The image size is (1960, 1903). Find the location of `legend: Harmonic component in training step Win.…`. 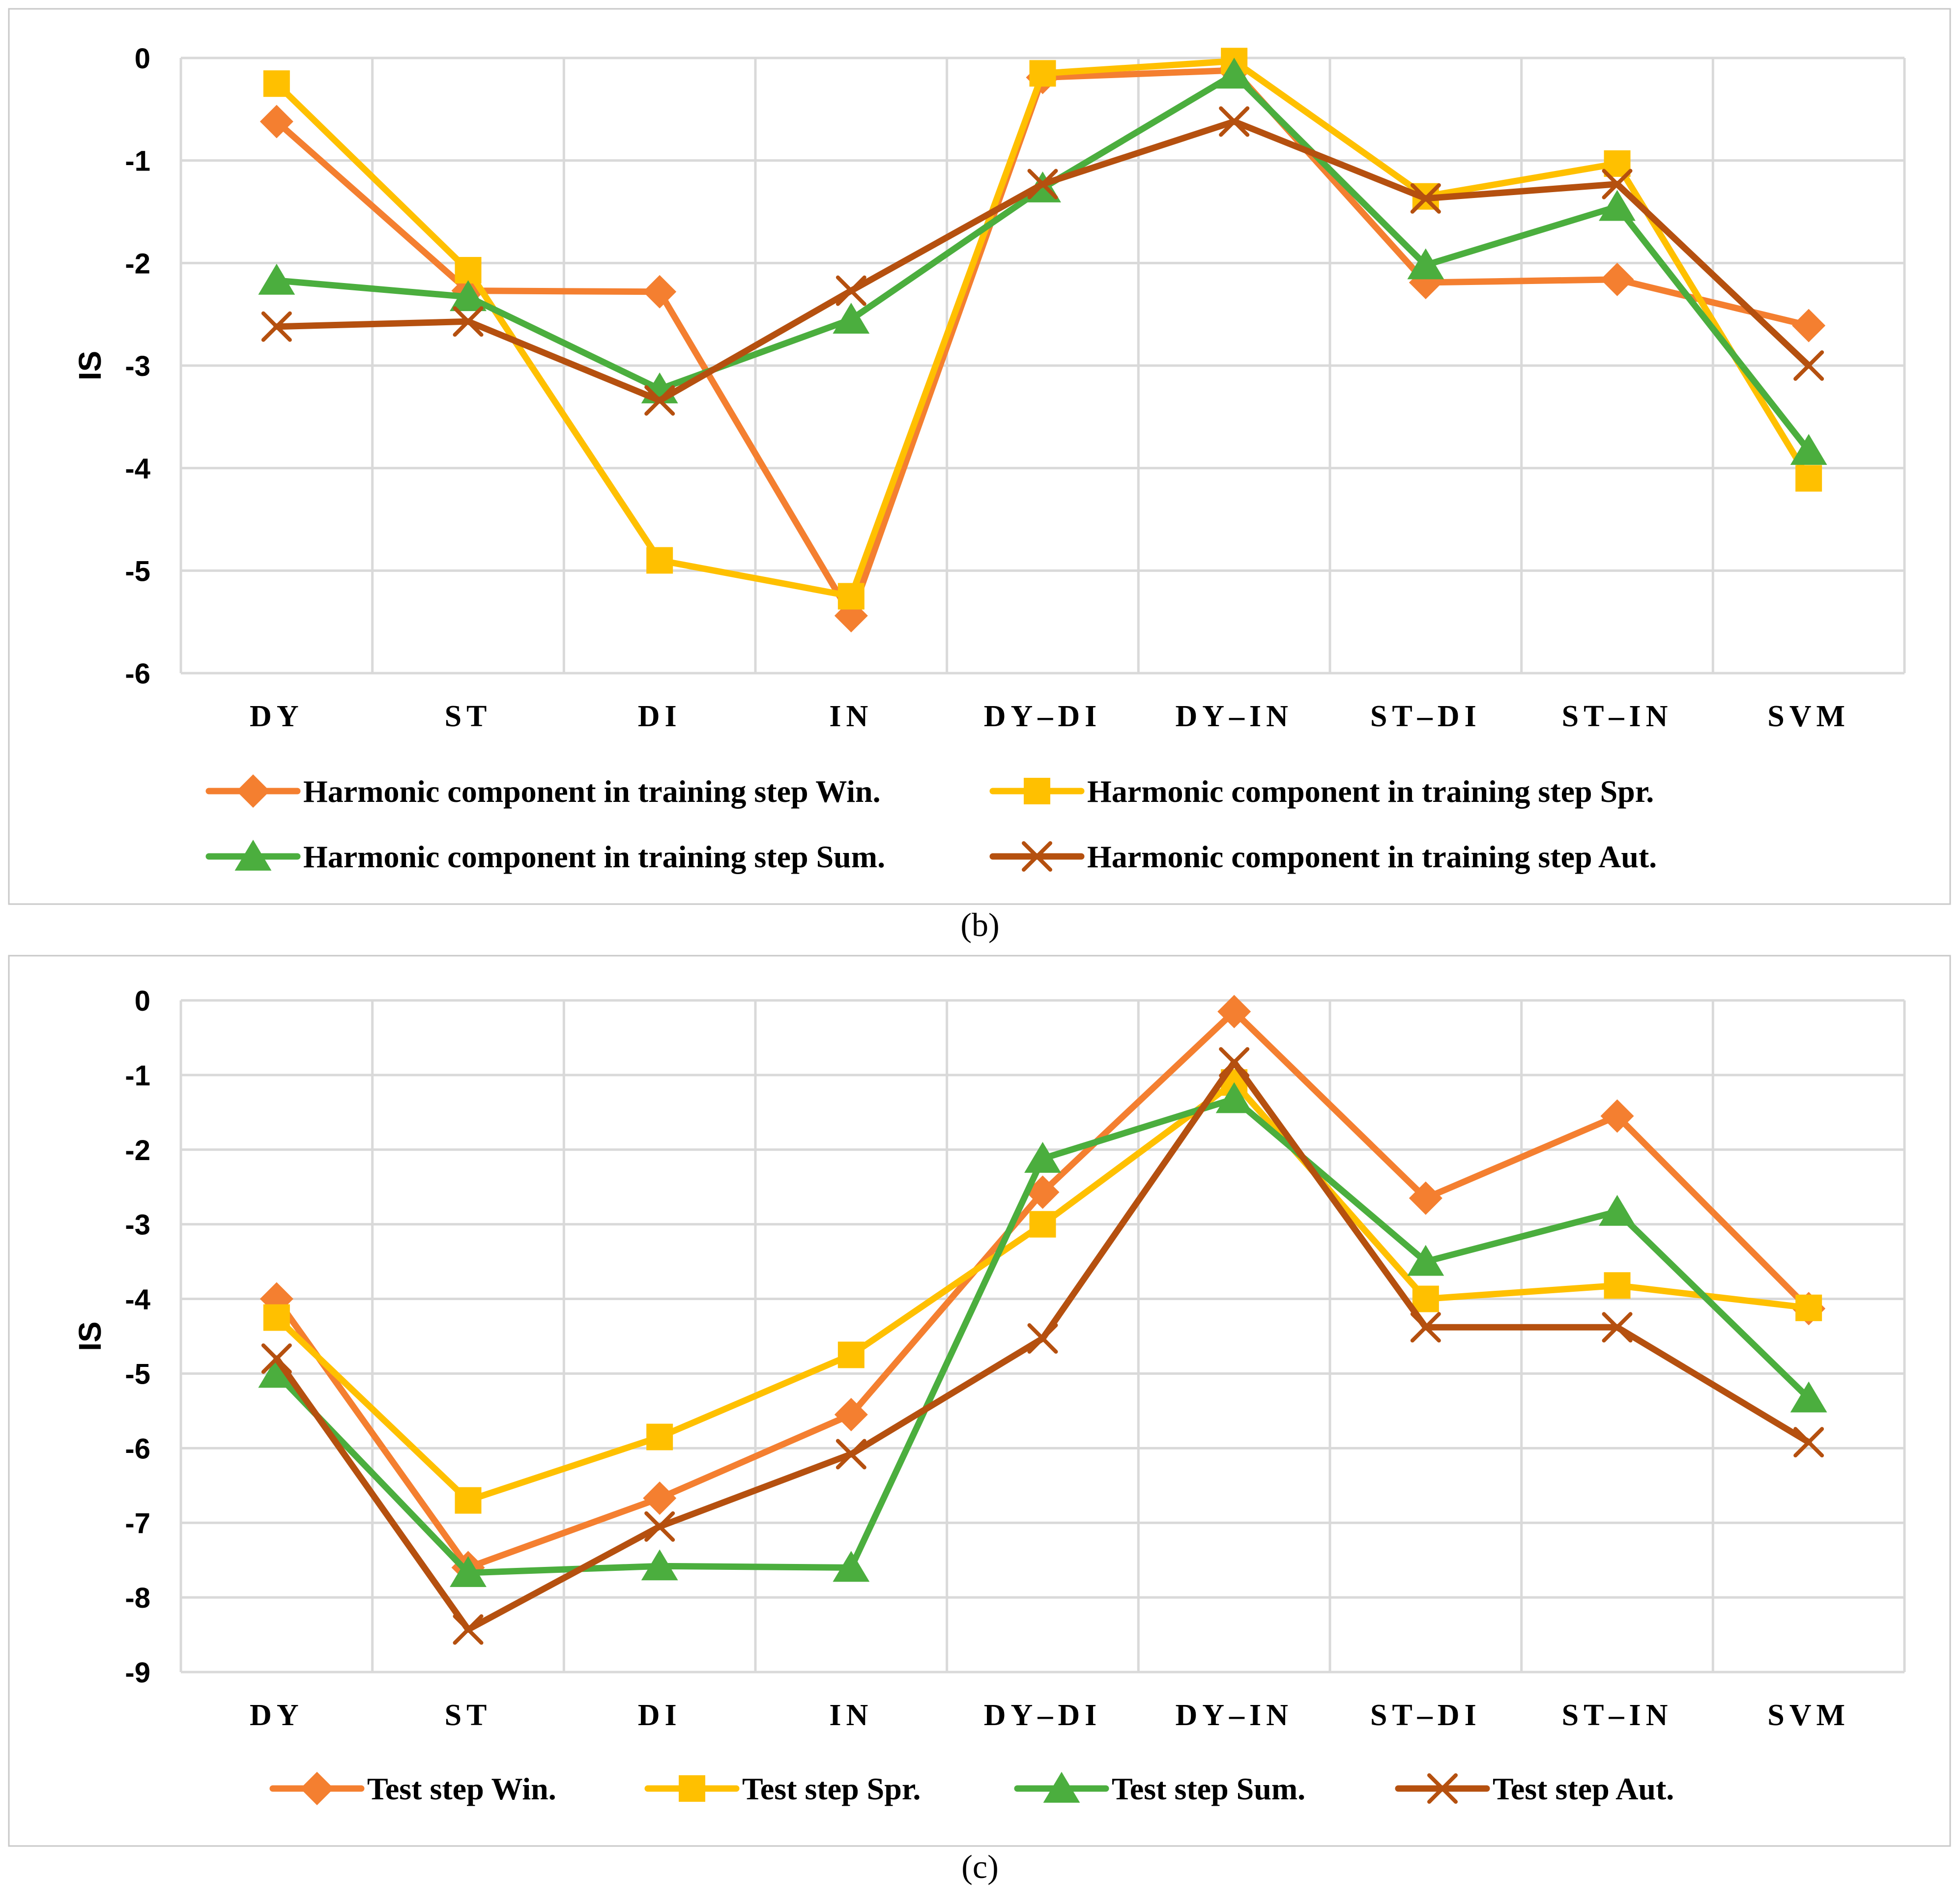

legend: Harmonic component in training step Win.… is located at coordinates (931, 824).